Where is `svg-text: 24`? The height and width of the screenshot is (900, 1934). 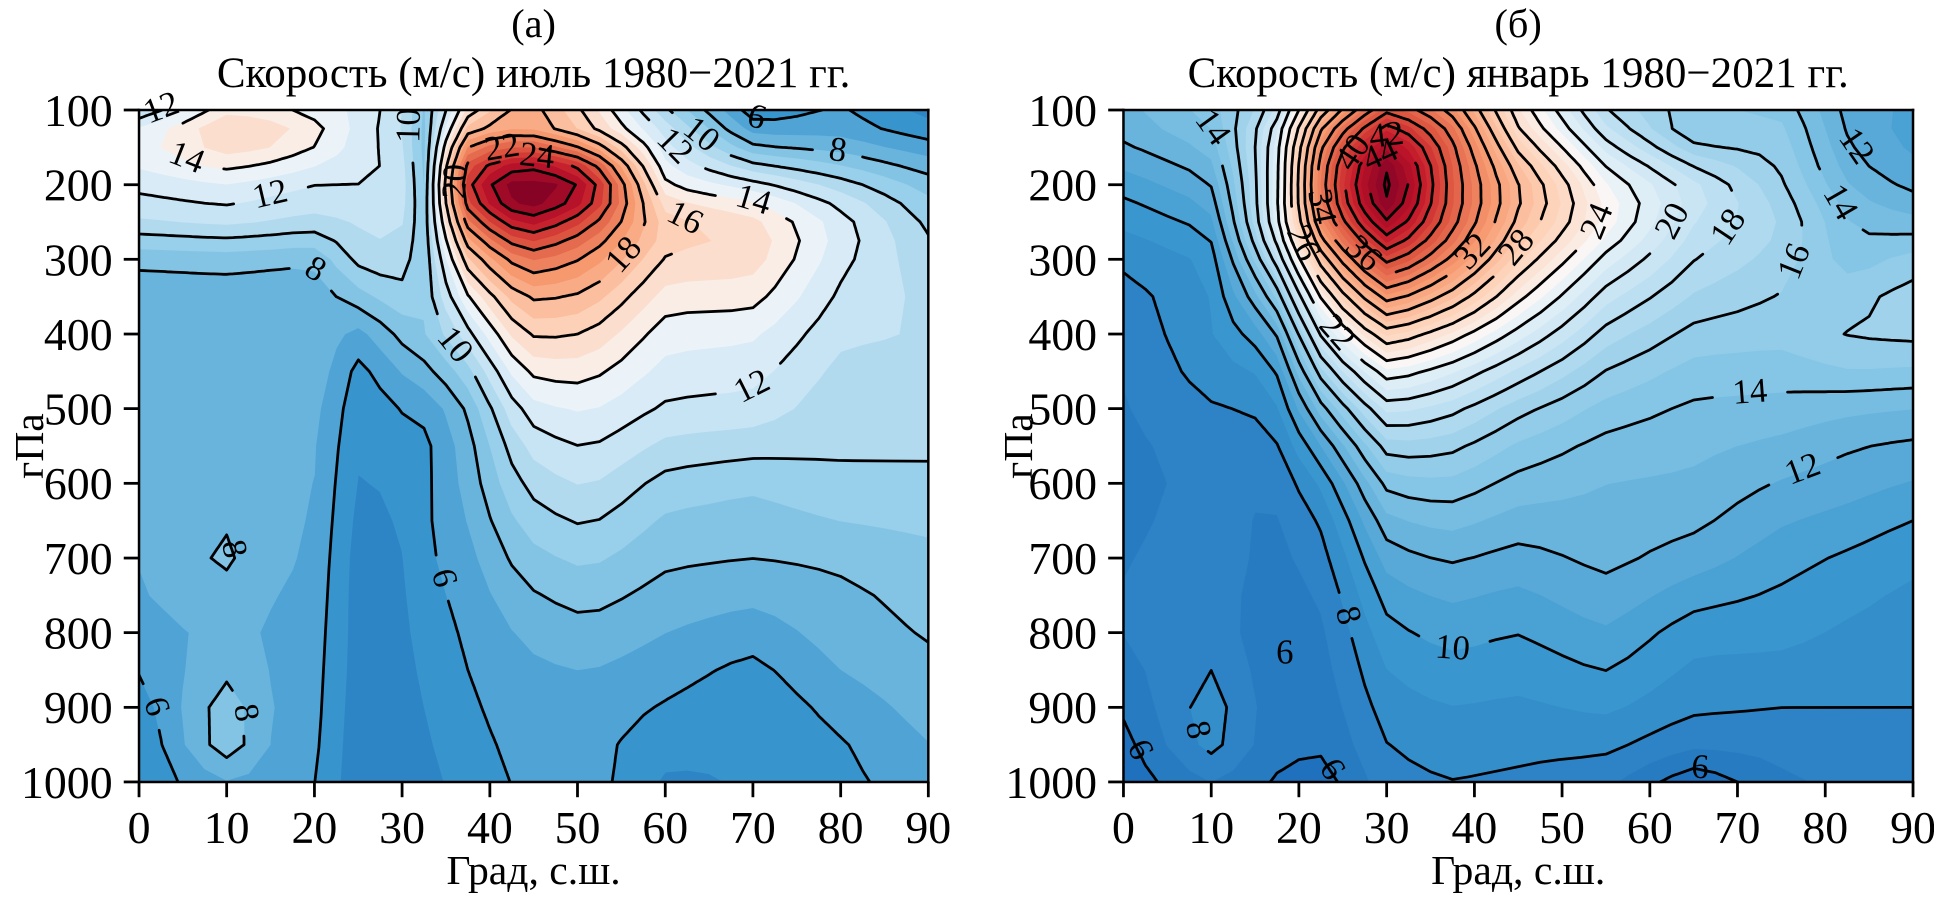 svg-text: 24 is located at coordinates (537, 155).